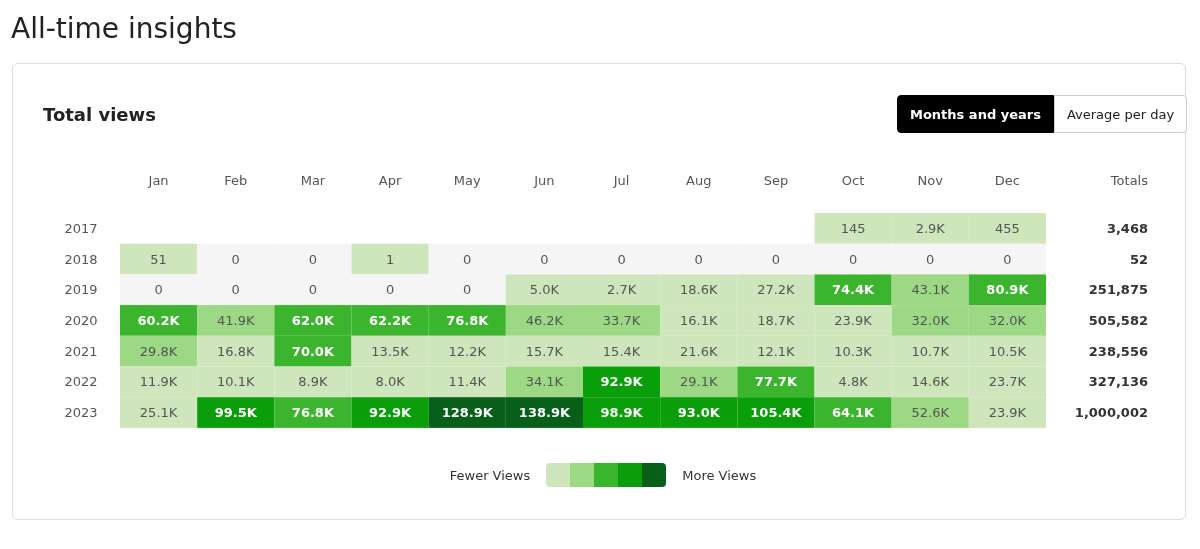  Describe the element at coordinates (719, 475) in the screenshot. I see `text: More Views` at that location.